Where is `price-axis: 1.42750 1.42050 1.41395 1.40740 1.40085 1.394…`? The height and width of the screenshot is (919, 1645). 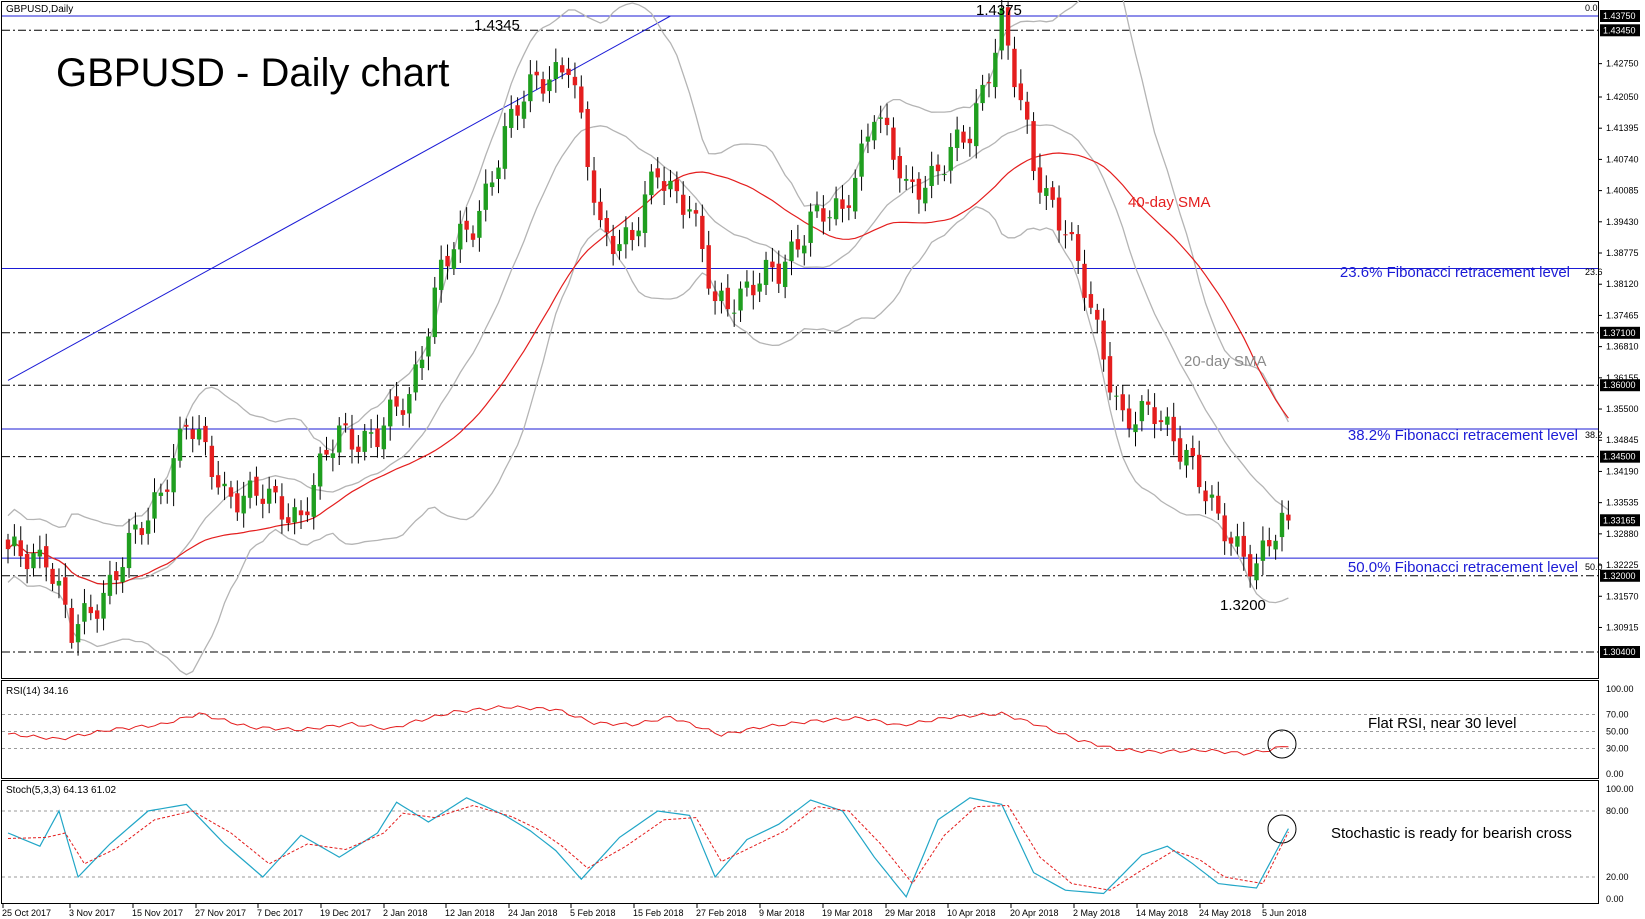
price-axis: 1.42750 1.42050 1.41395 1.40740 1.40085 1.394… is located at coordinates (1618, 345).